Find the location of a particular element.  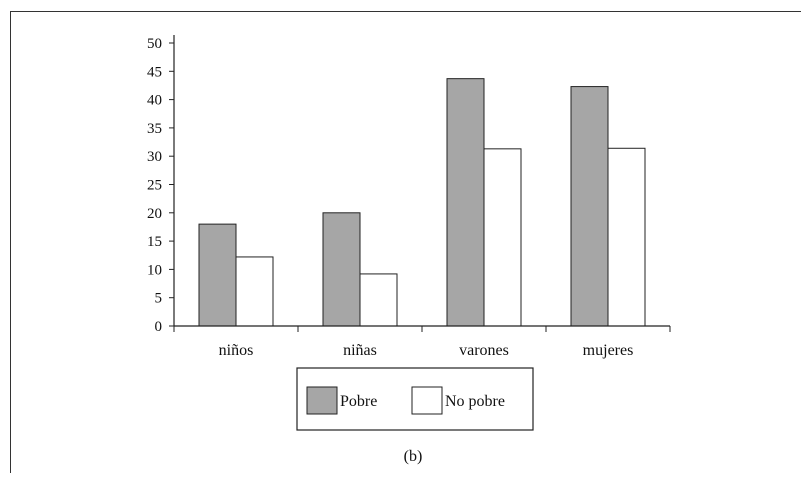

y-tick-label: 10 is located at coordinates (154, 270).